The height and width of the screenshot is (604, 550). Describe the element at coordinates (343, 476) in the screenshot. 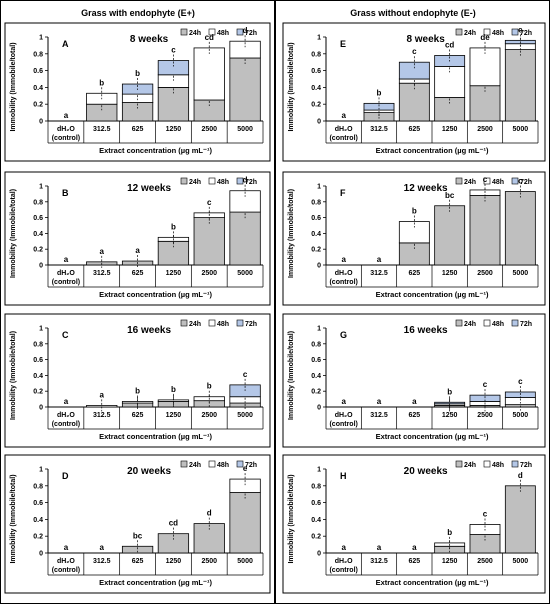

I see `panel-letter: H` at that location.